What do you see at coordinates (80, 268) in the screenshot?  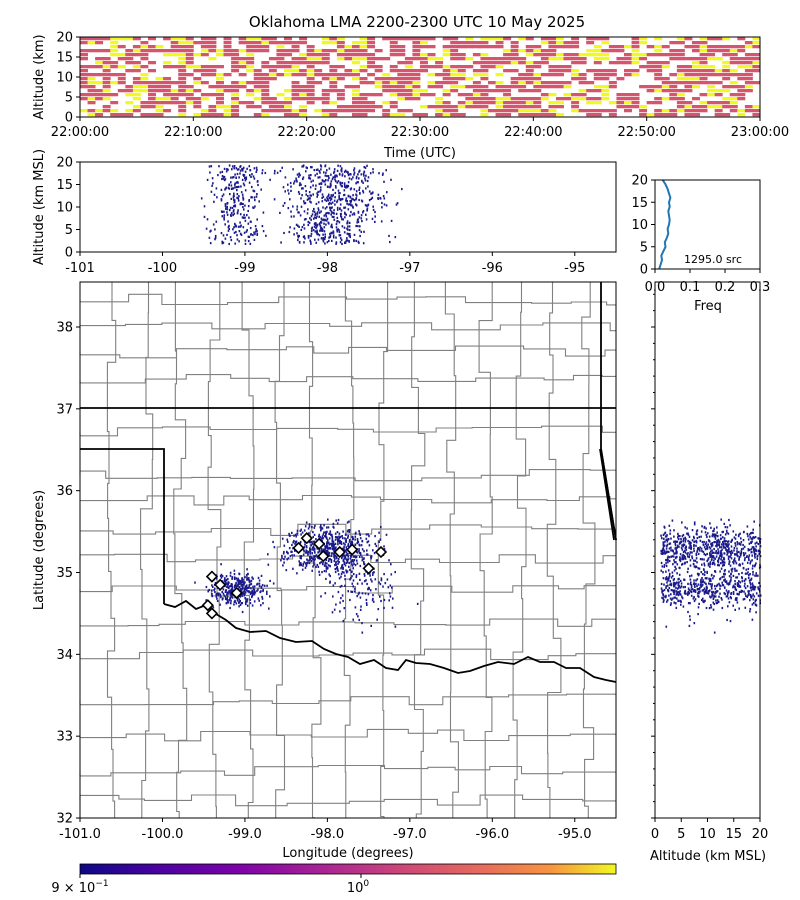 I see `lon-alt-xtick-label: -101` at bounding box center [80, 268].